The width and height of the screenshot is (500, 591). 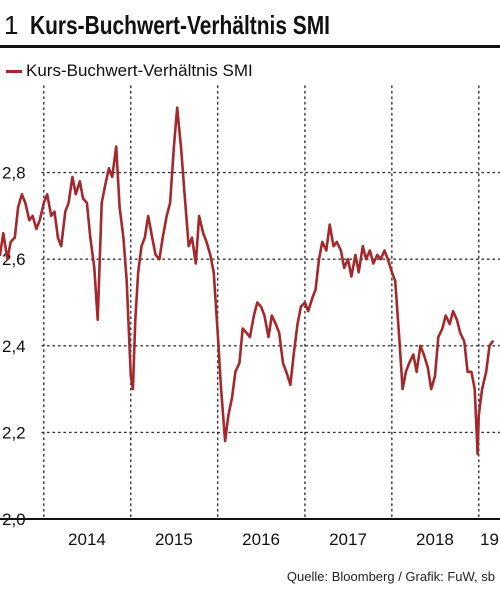 What do you see at coordinates (87, 539) in the screenshot?
I see `x-tick-label: 2014` at bounding box center [87, 539].